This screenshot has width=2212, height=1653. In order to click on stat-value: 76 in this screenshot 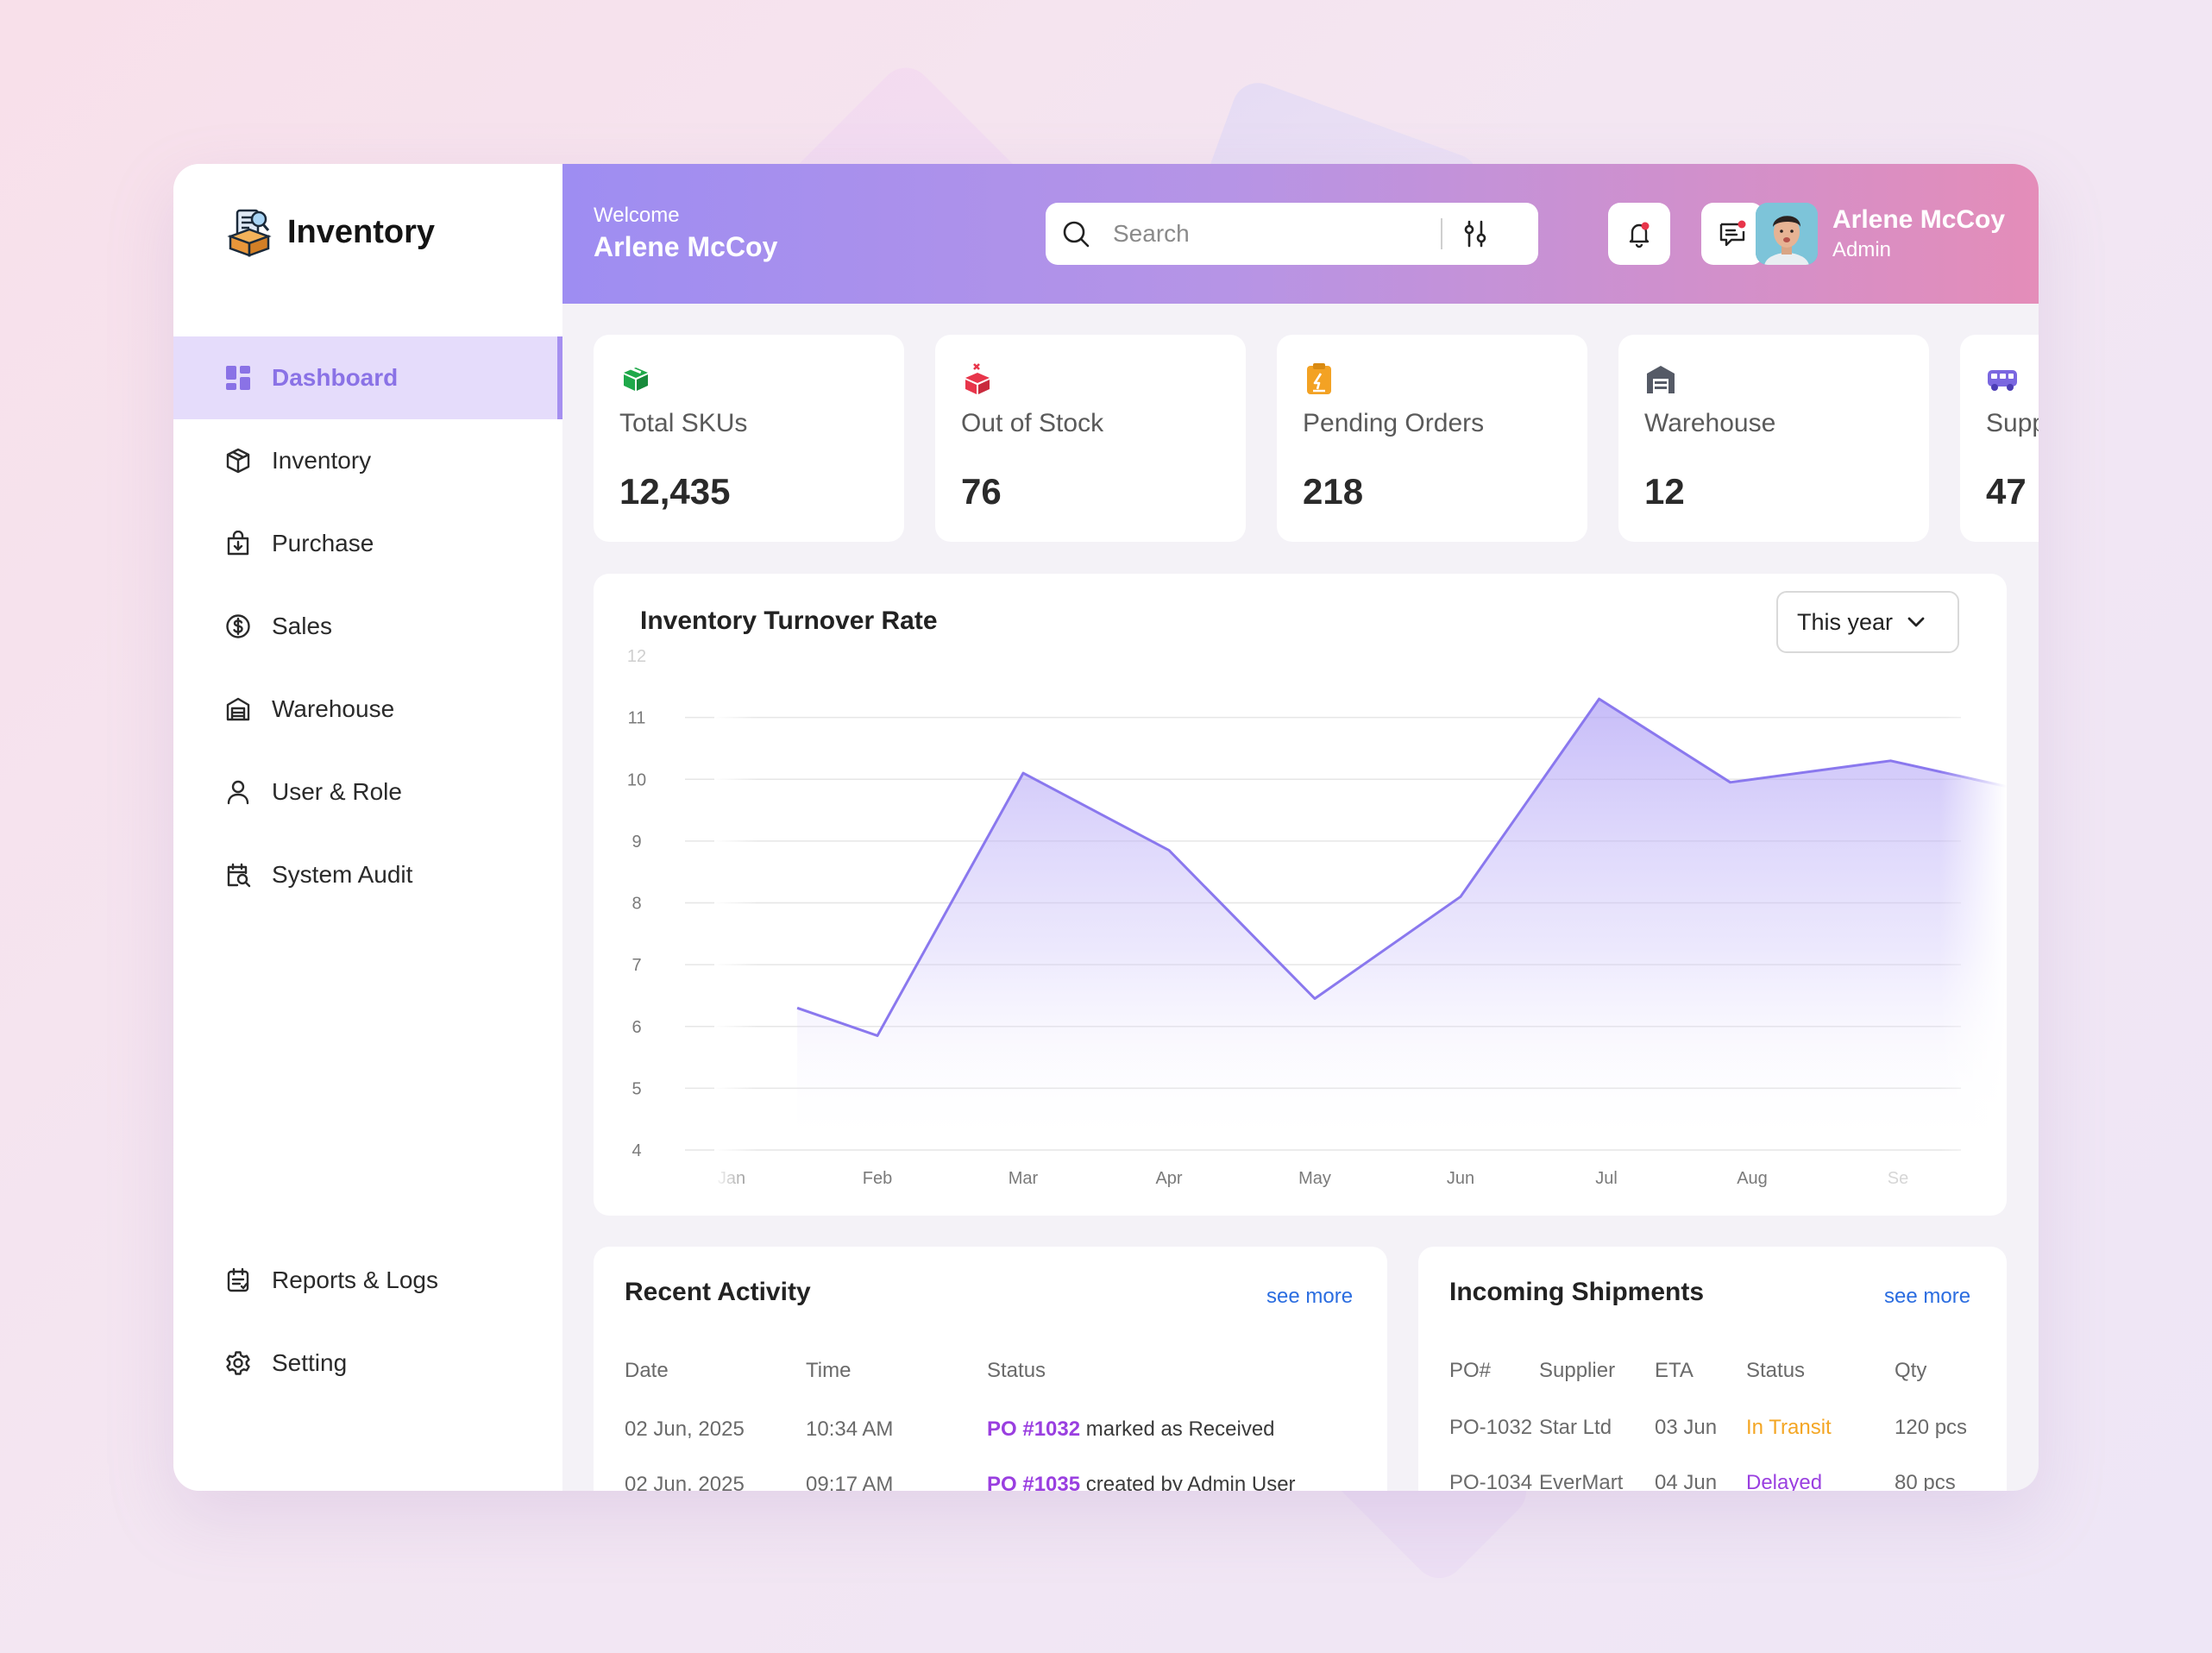, I will do `click(982, 491)`.